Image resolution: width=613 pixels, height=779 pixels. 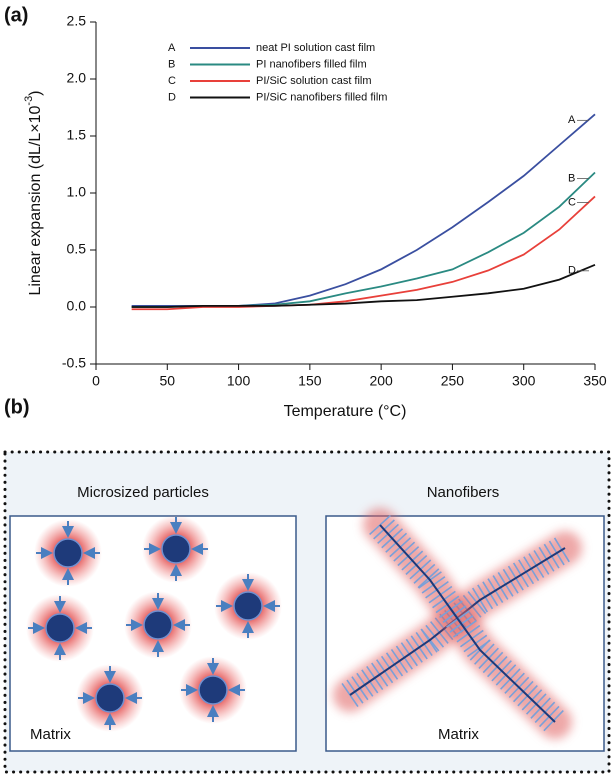 I want to click on box-title: Nanofibers, so click(x=463, y=492).